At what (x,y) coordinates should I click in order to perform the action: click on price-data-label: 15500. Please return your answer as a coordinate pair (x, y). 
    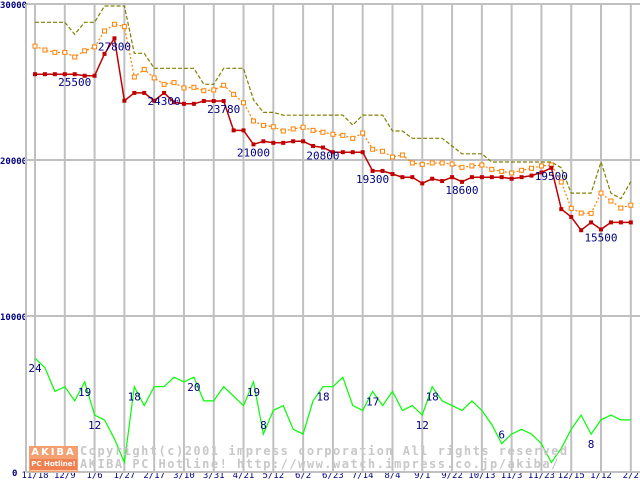
    Looking at the image, I should click on (600, 237).